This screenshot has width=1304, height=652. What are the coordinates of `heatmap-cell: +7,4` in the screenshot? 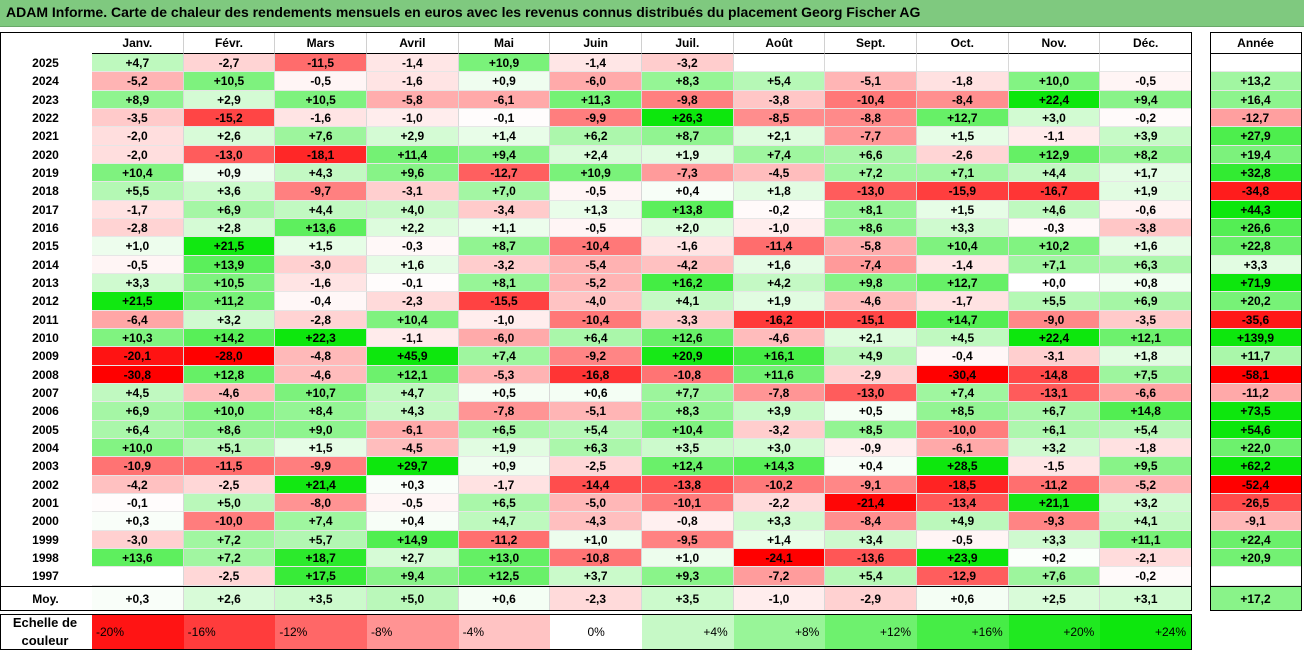 It's located at (779, 154).